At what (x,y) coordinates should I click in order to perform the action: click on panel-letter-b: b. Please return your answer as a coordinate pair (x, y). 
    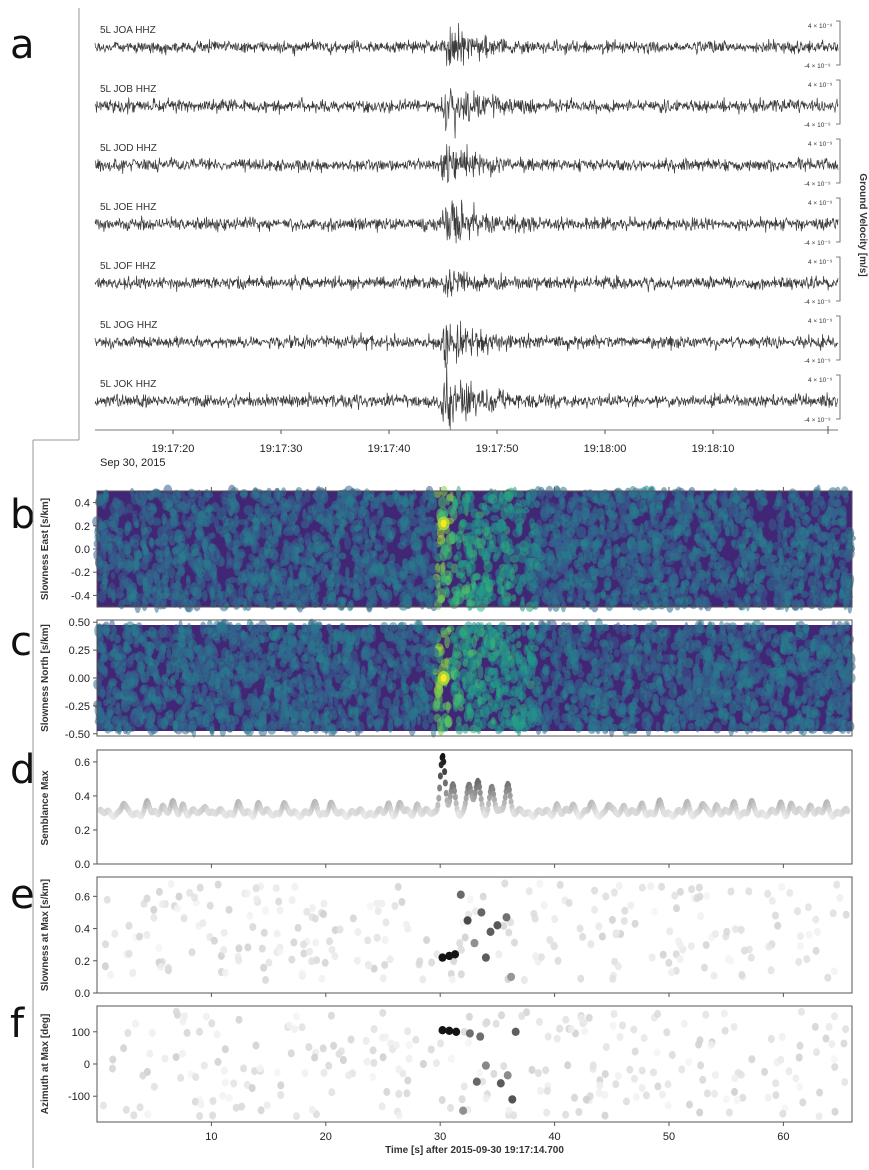
    Looking at the image, I should click on (22, 515).